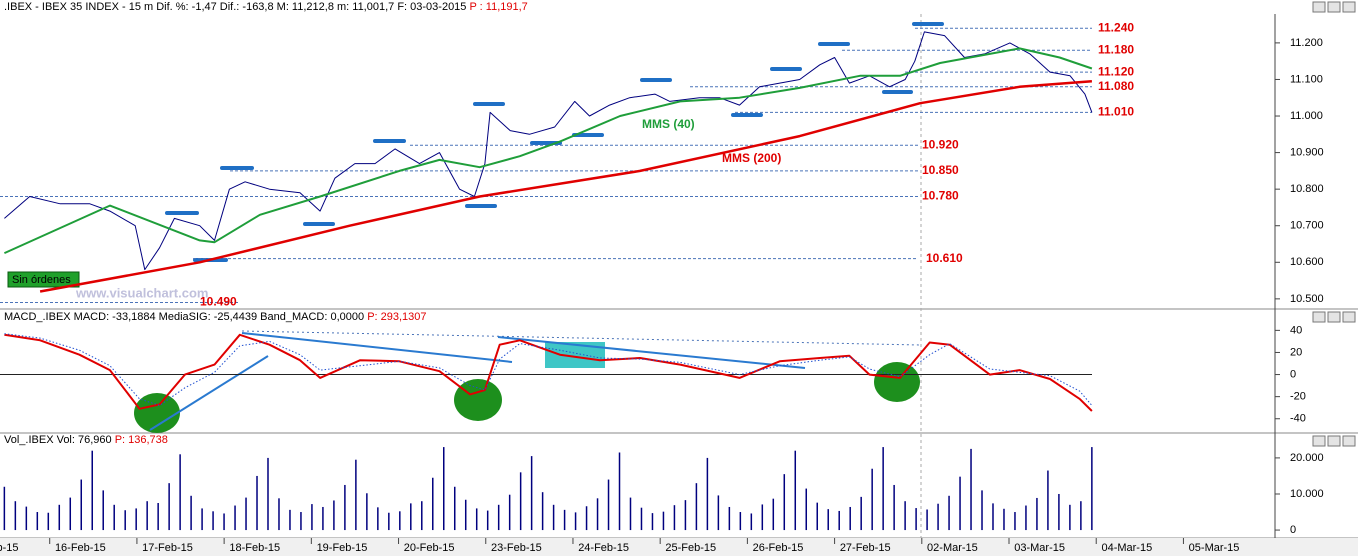 This screenshot has height=556, width=1358. I want to click on orders-label: Sin órdenes, so click(41, 280).